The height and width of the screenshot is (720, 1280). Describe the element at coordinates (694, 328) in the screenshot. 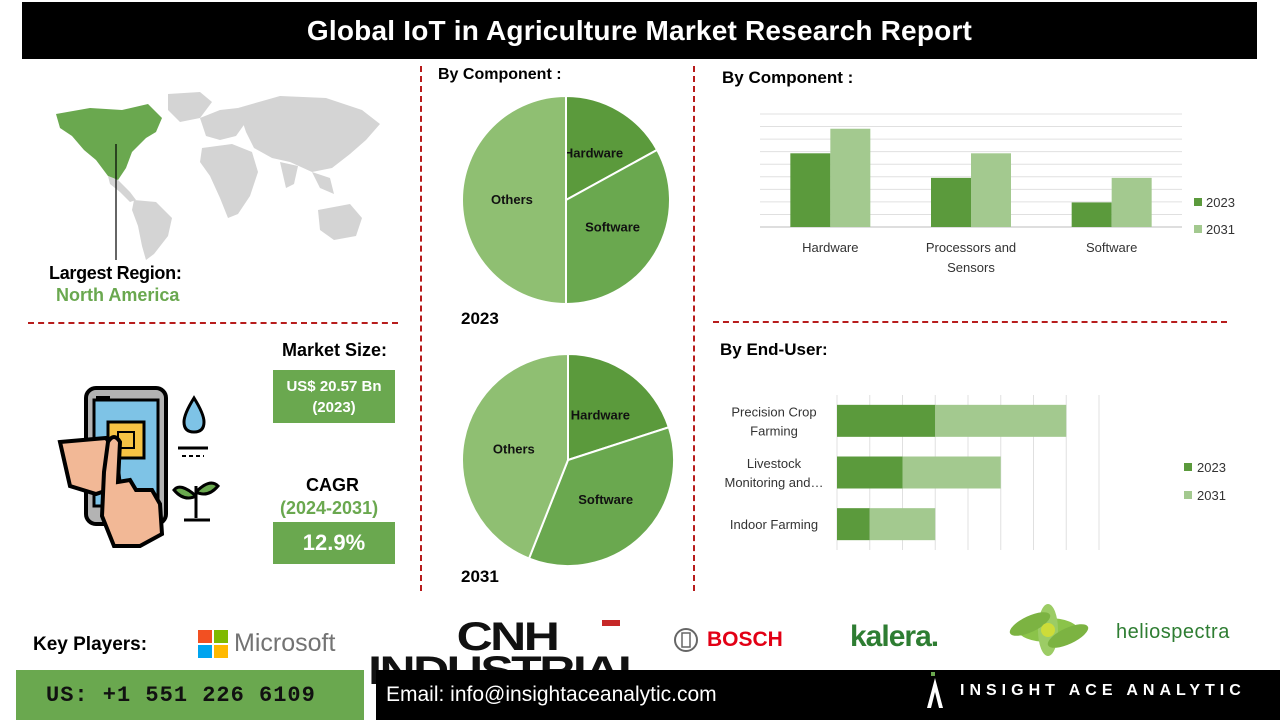

I see `divider-right` at that location.